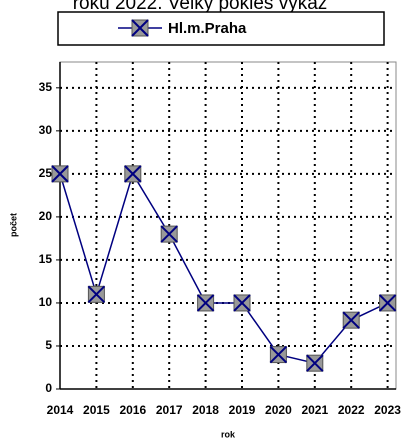 The height and width of the screenshot is (448, 404). I want to click on x-tick-label: 2021, so click(314, 410).